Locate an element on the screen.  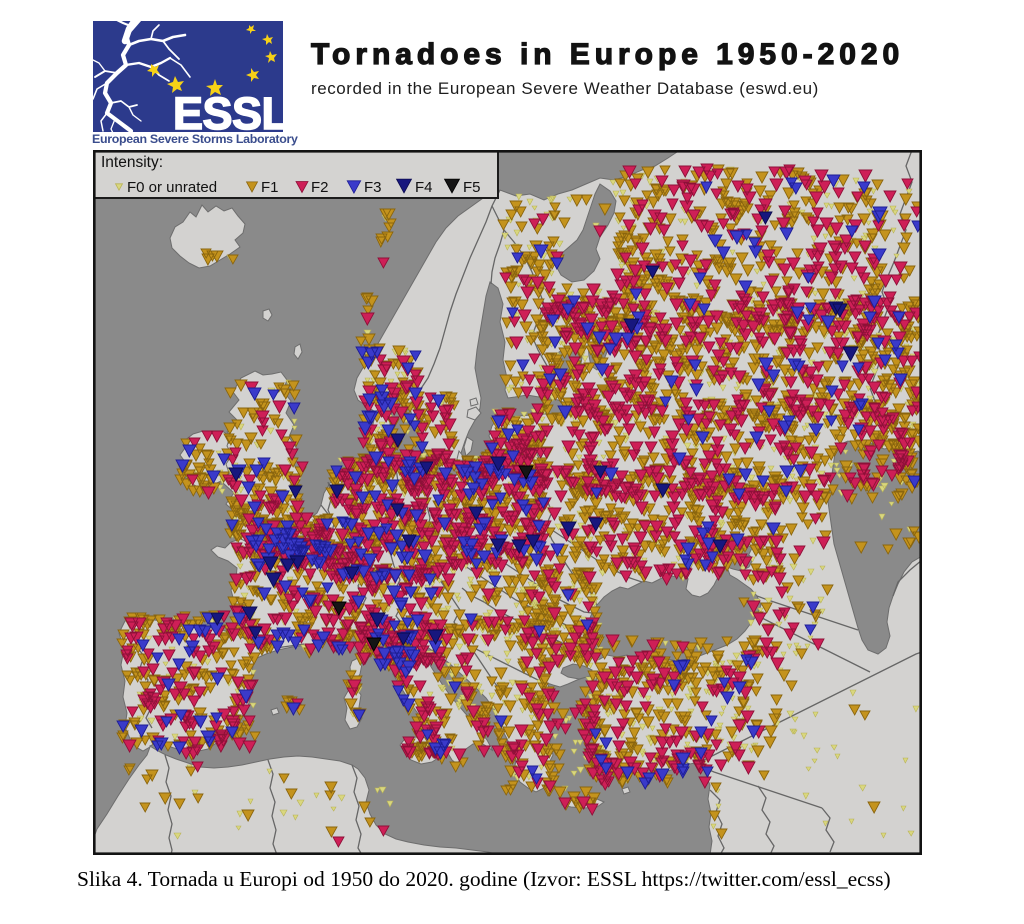
svg-text: F4 is located at coordinates (424, 187).